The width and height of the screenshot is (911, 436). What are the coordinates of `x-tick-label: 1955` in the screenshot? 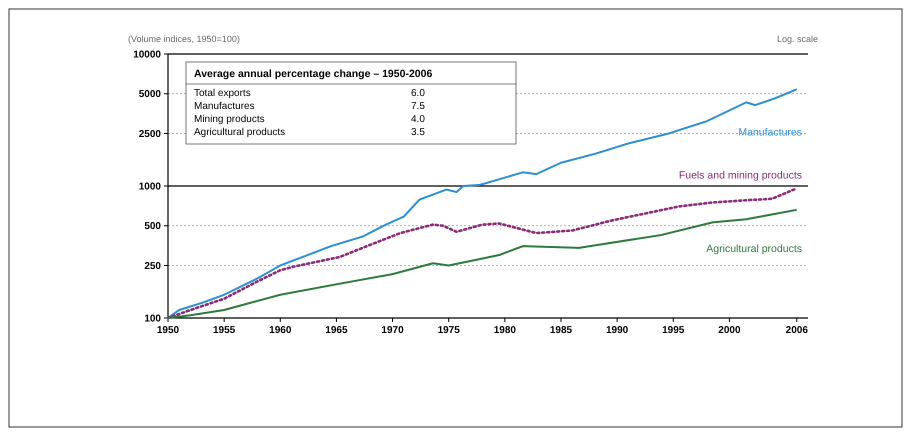 It's located at (224, 330).